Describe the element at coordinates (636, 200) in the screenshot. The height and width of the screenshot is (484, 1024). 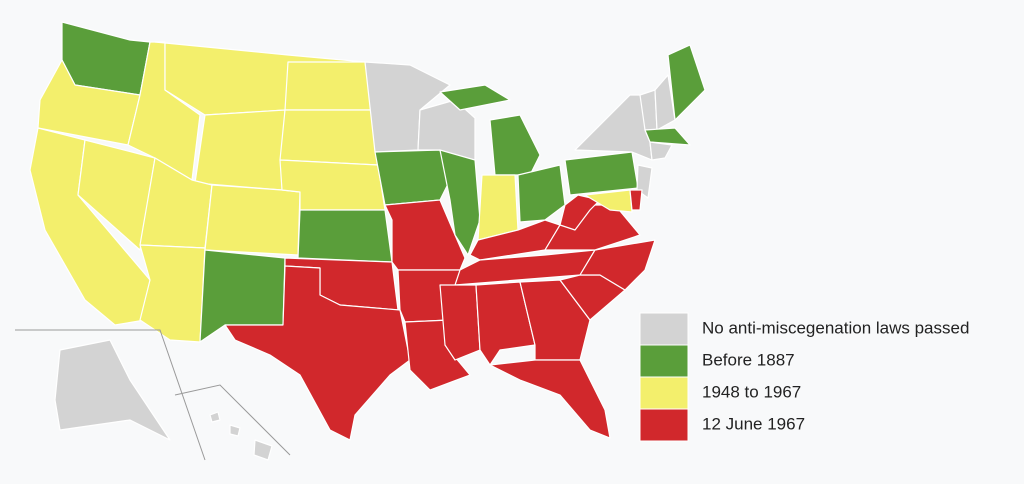
I see `delaware` at that location.